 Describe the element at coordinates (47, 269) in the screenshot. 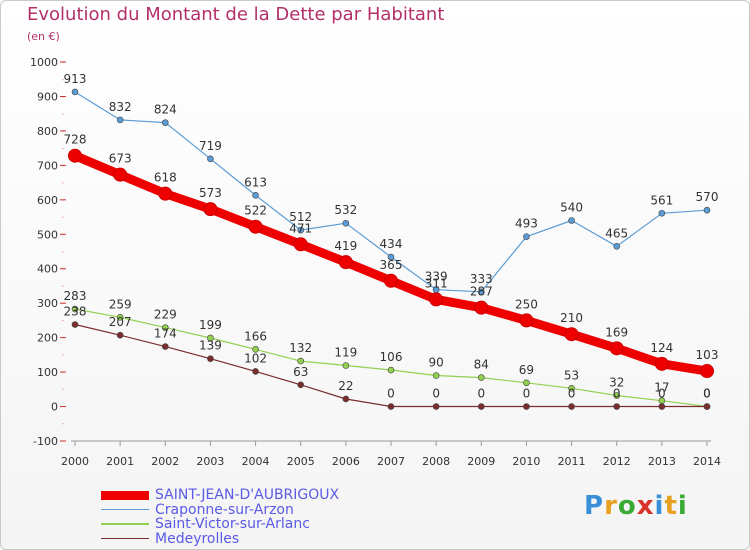

I see `y-tick-label: 400` at that location.